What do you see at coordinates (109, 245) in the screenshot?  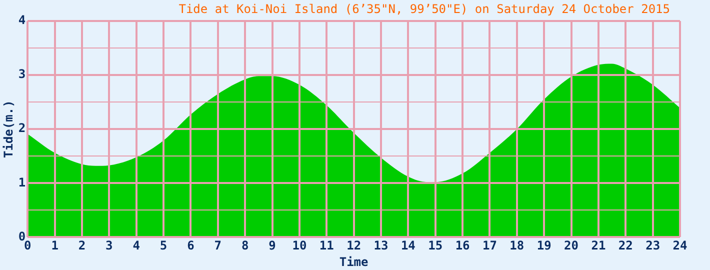 I see `x-tick-label: 3` at bounding box center [109, 245].